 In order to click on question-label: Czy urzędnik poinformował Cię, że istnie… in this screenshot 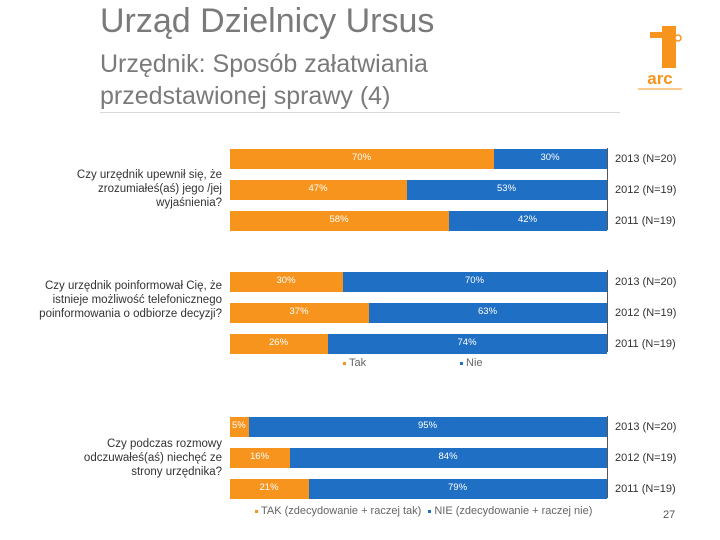, I will do `click(130, 300)`.